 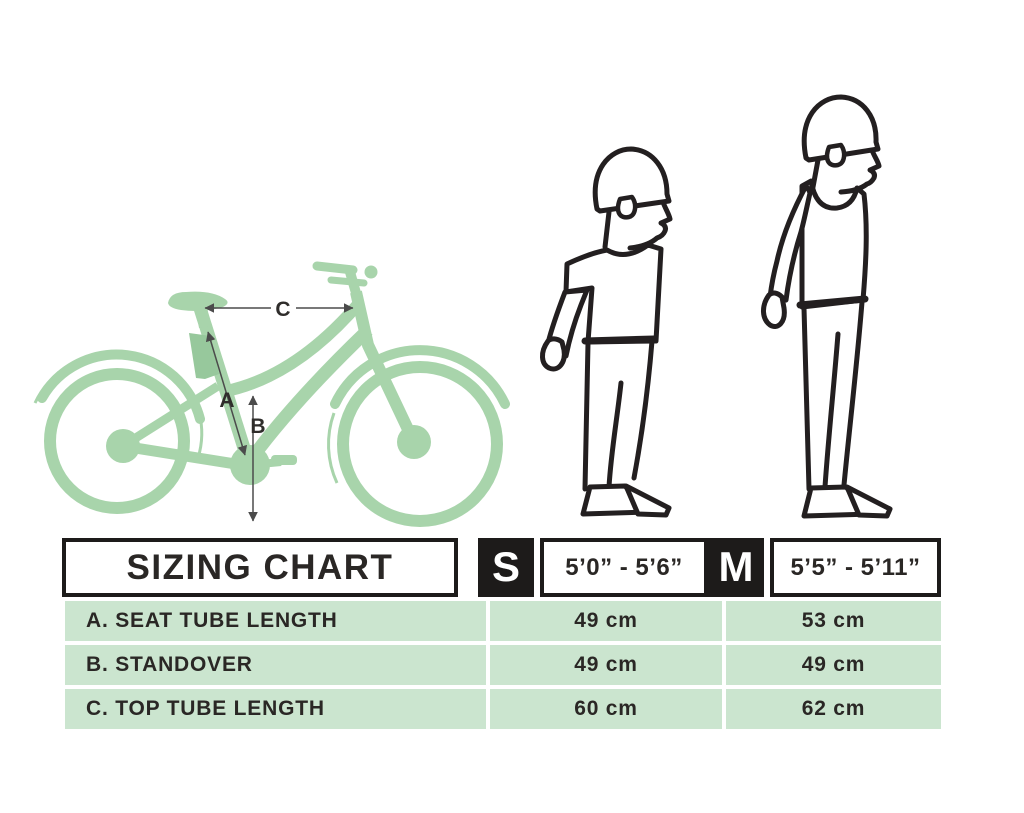 I want to click on size-m-range-text: 5’5” - 5’11”, so click(x=855, y=567).